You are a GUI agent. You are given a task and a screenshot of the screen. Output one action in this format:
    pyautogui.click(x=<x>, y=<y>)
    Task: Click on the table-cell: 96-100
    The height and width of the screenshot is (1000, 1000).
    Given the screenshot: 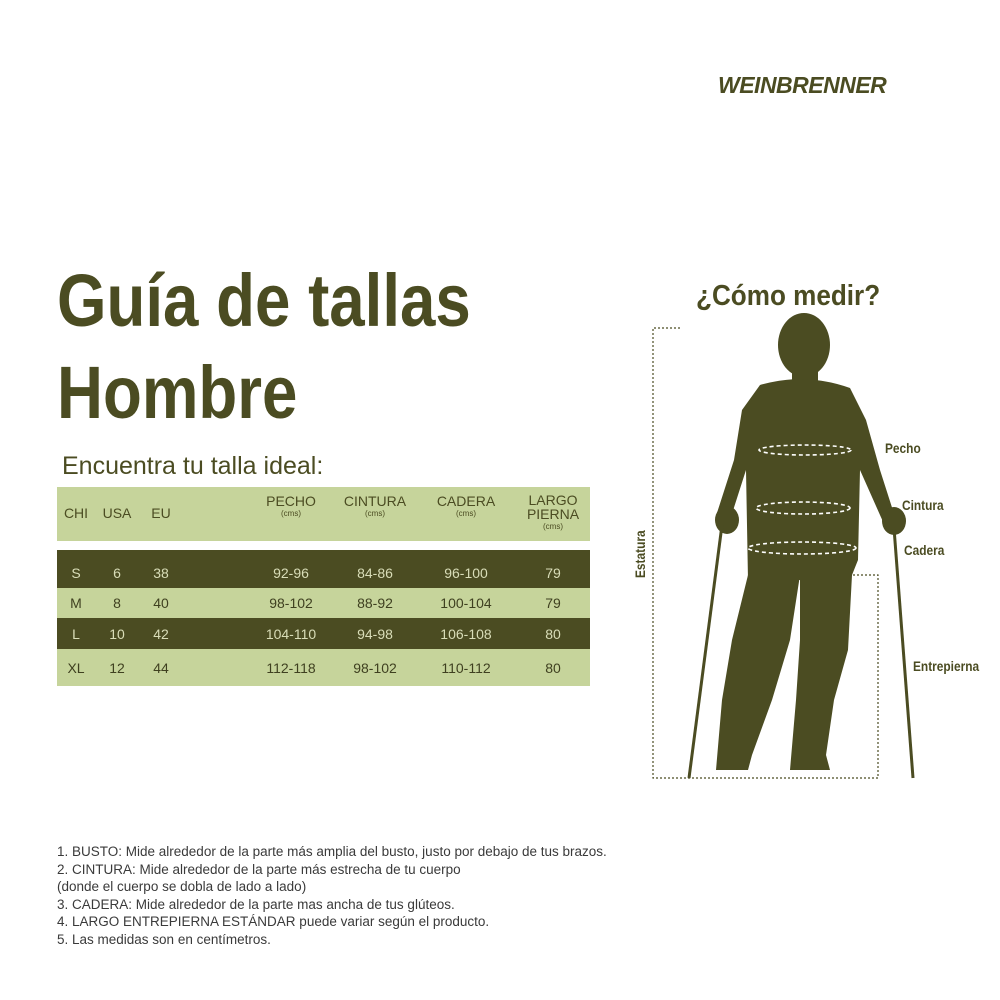 What is the action you would take?
    pyautogui.click(x=466, y=573)
    